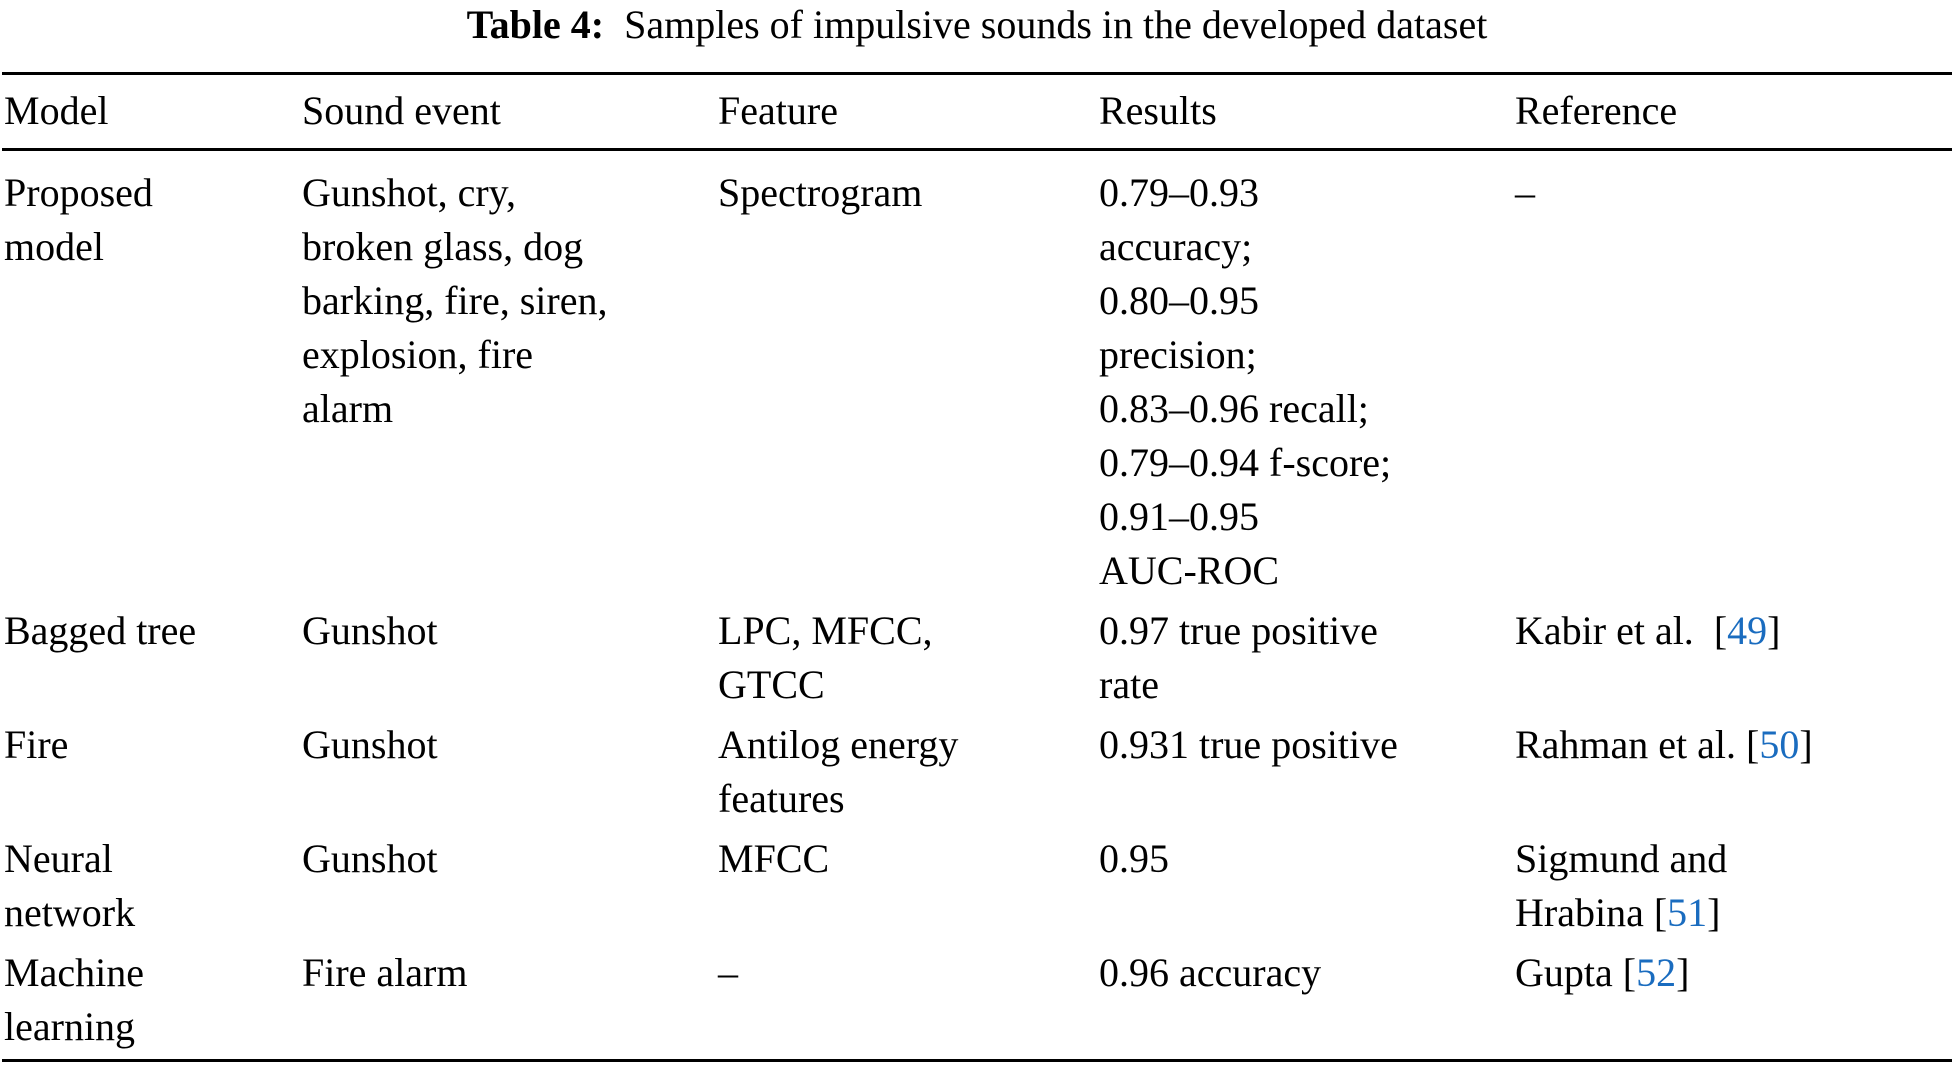 This screenshot has height=1067, width=1954. I want to click on cell-text: 0.91–0.95, so click(1179, 516).